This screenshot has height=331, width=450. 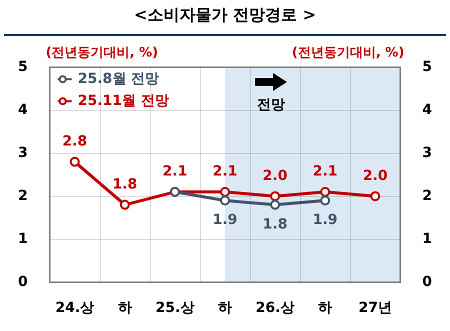 I want to click on annotation: 전망, so click(x=271, y=104).